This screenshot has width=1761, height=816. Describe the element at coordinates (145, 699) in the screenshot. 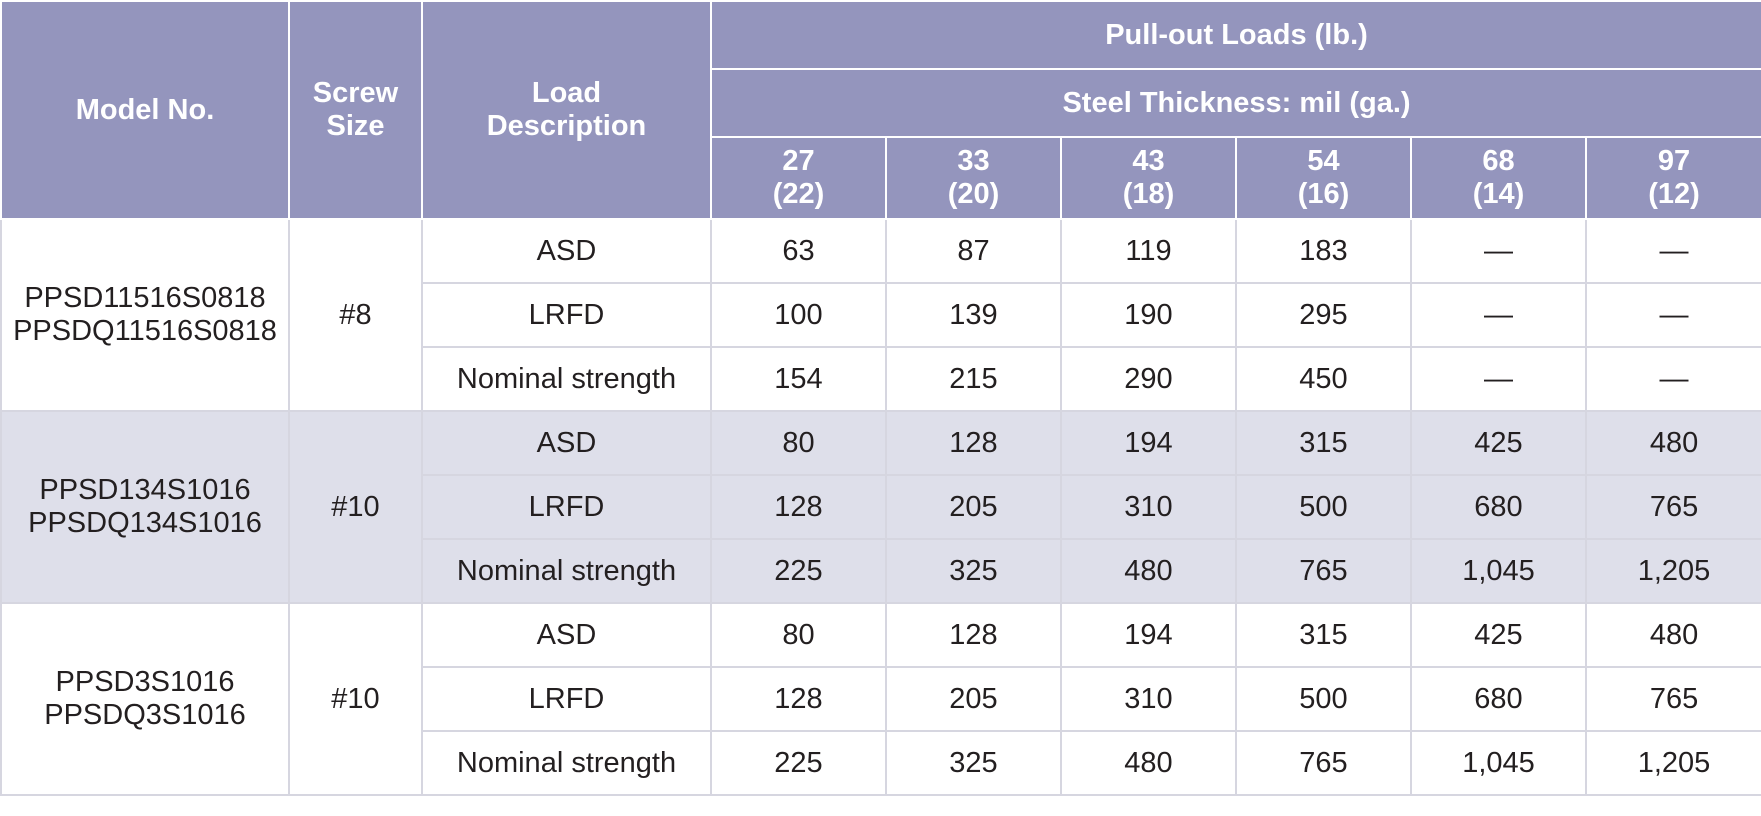

I see `model-no-cell: PPSD3S1016 PPSDQ3S1016` at that location.